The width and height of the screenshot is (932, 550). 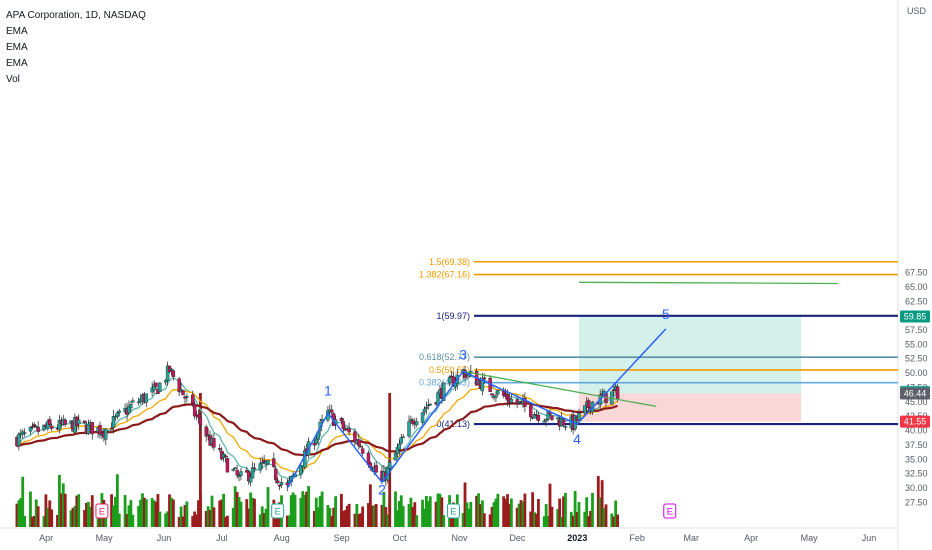 What do you see at coordinates (577, 538) in the screenshot?
I see `x-tick-label: 2023` at bounding box center [577, 538].